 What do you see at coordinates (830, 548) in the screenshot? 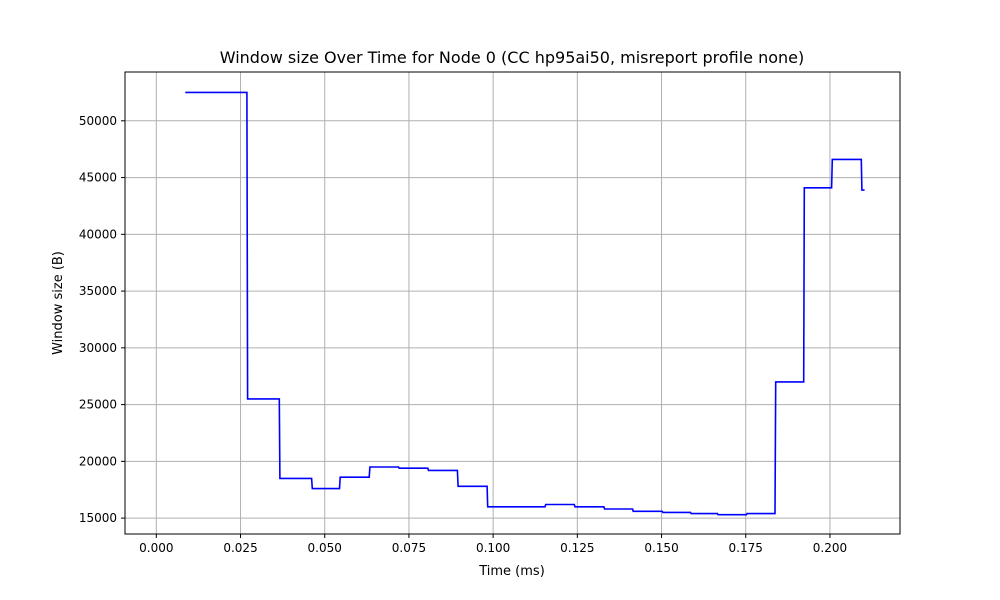
I see `x-tick-label: 0.200` at bounding box center [830, 548].